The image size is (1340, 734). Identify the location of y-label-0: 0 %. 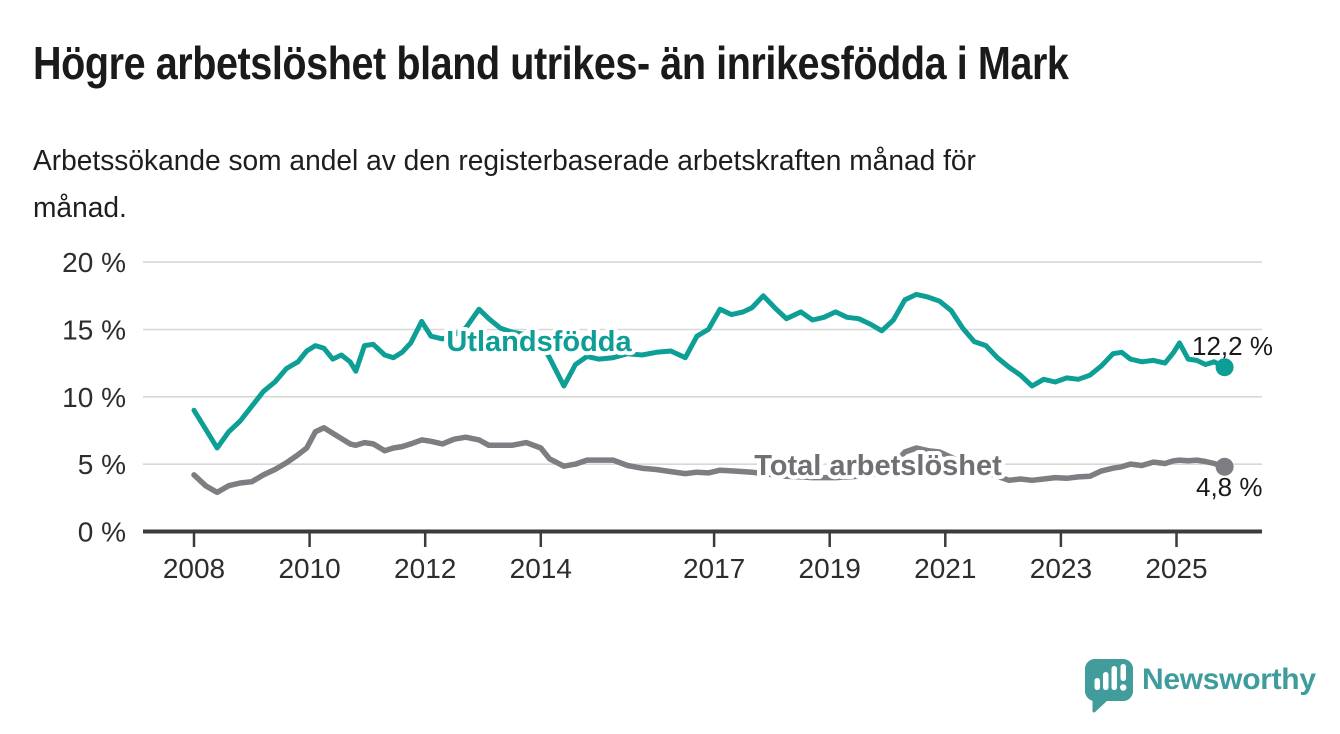
(102, 532).